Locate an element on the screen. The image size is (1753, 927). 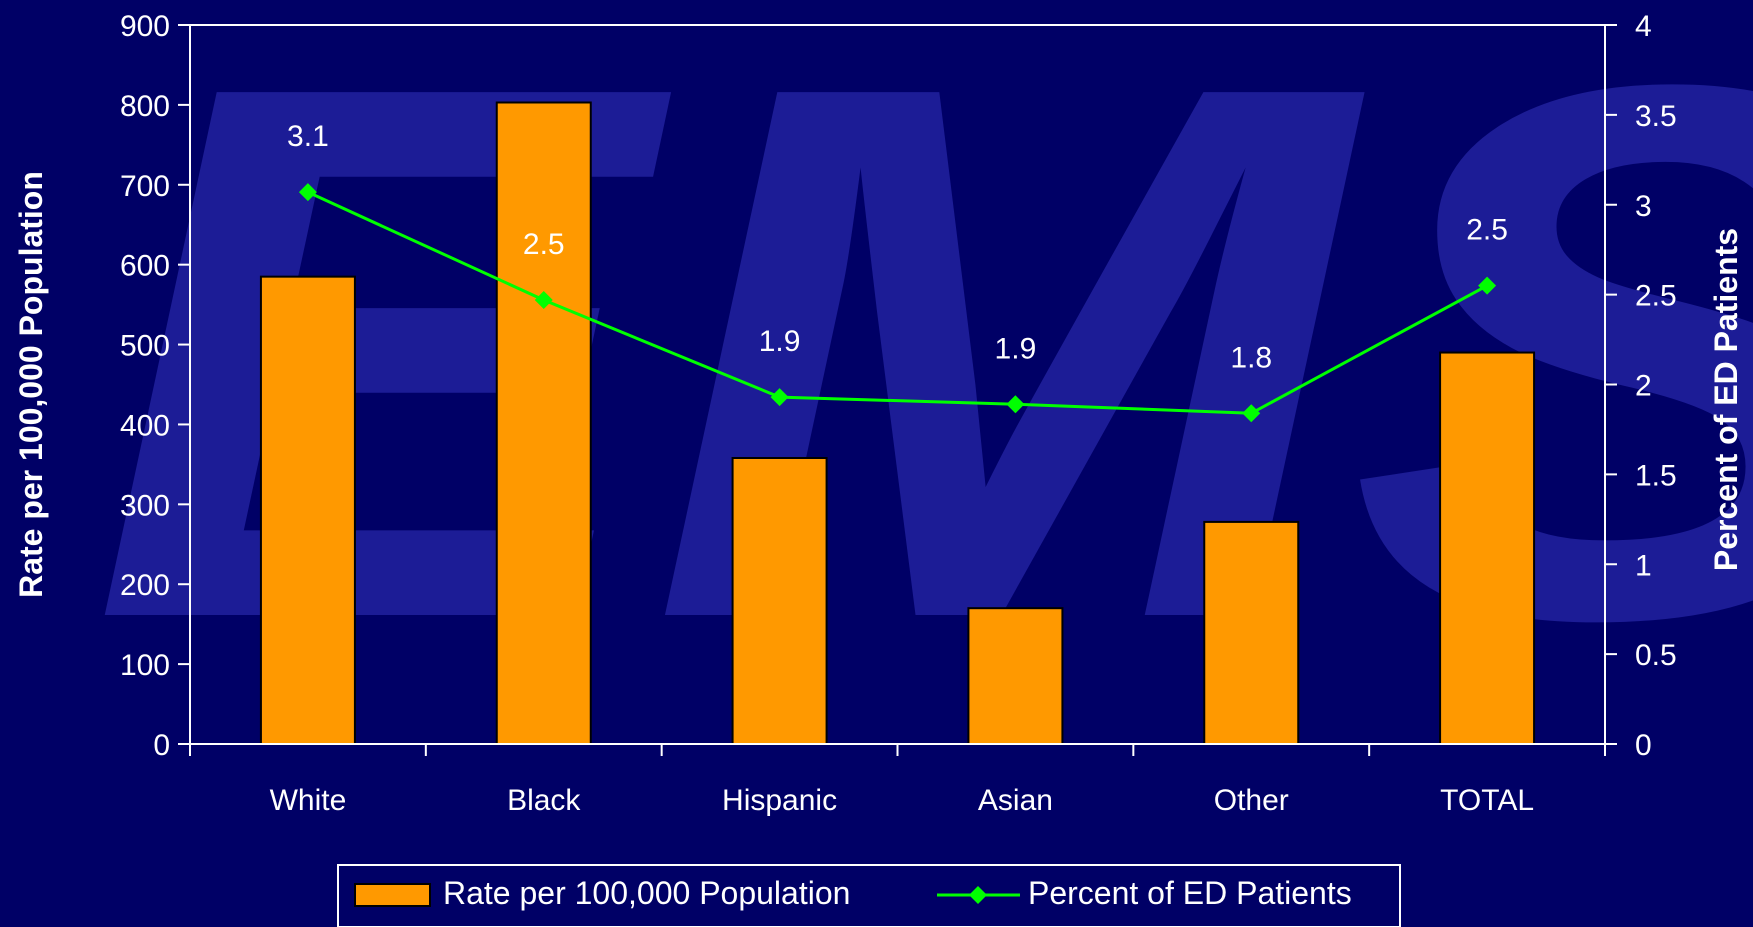
legend-box is located at coordinates (869, 895).